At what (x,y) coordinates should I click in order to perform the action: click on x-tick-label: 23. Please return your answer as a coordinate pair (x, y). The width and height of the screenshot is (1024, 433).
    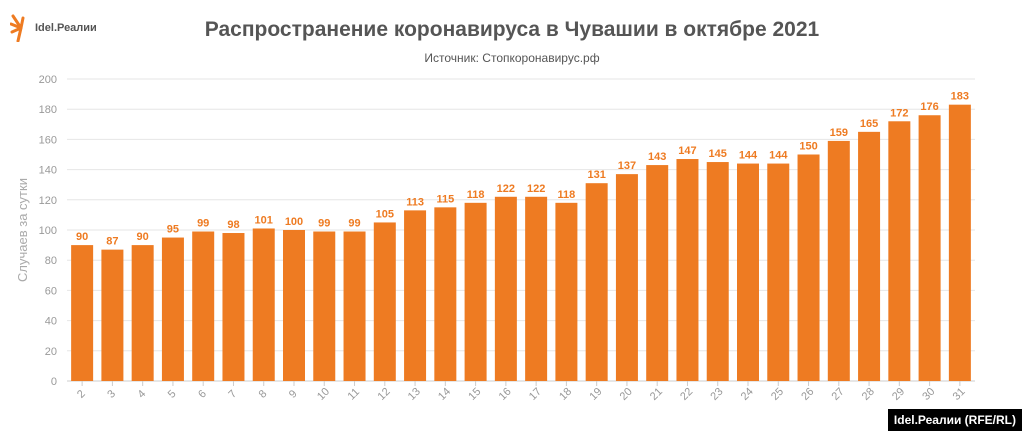
    Looking at the image, I should click on (716, 394).